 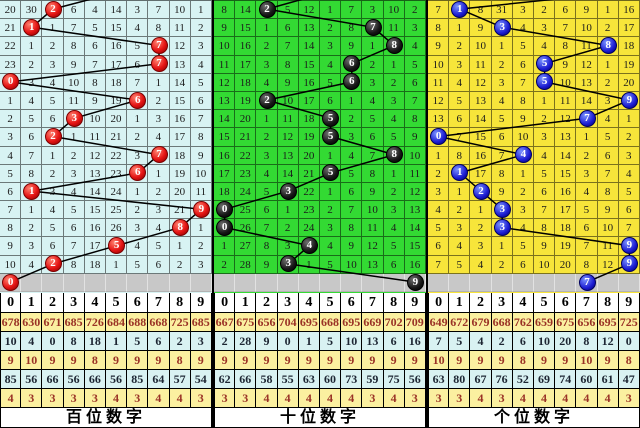 I want to click on stat-cell: 66, so click(x=53, y=379).